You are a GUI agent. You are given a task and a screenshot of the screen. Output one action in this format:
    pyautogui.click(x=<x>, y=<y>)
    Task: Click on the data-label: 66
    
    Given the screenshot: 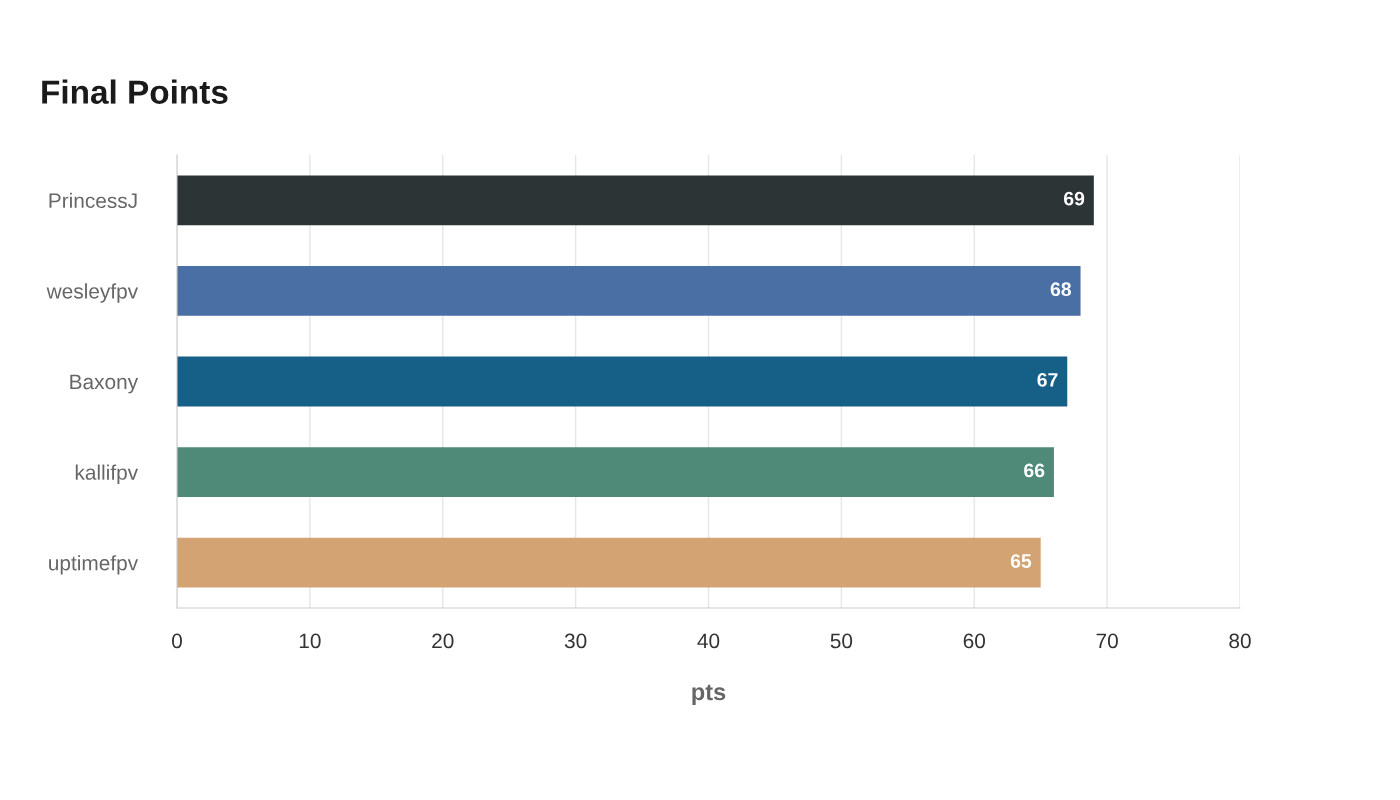 What is the action you would take?
    pyautogui.click(x=1034, y=470)
    